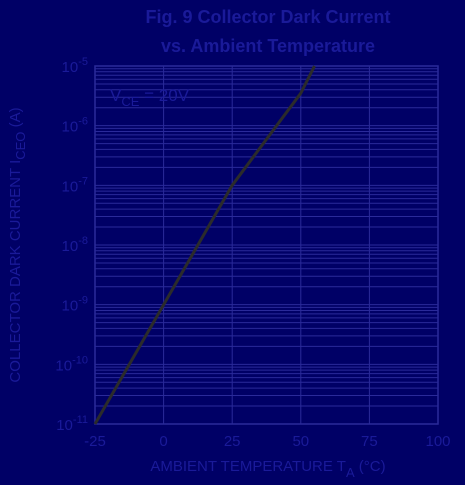 The height and width of the screenshot is (485, 465). I want to click on vce-annotation: VCE = 20V, so click(150, 97).